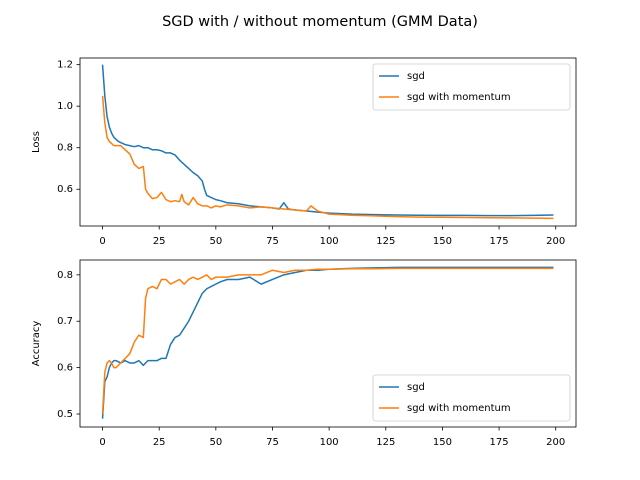  I want to click on y-tick-label: 1.0, so click(65, 106).